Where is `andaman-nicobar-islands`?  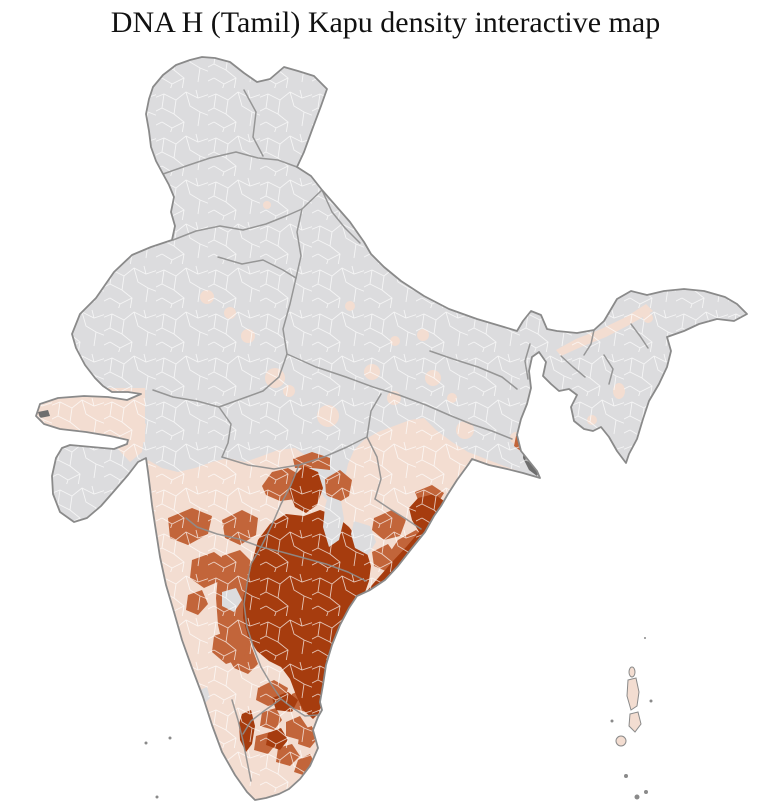 andaman-nicobar-islands is located at coordinates (628, 706).